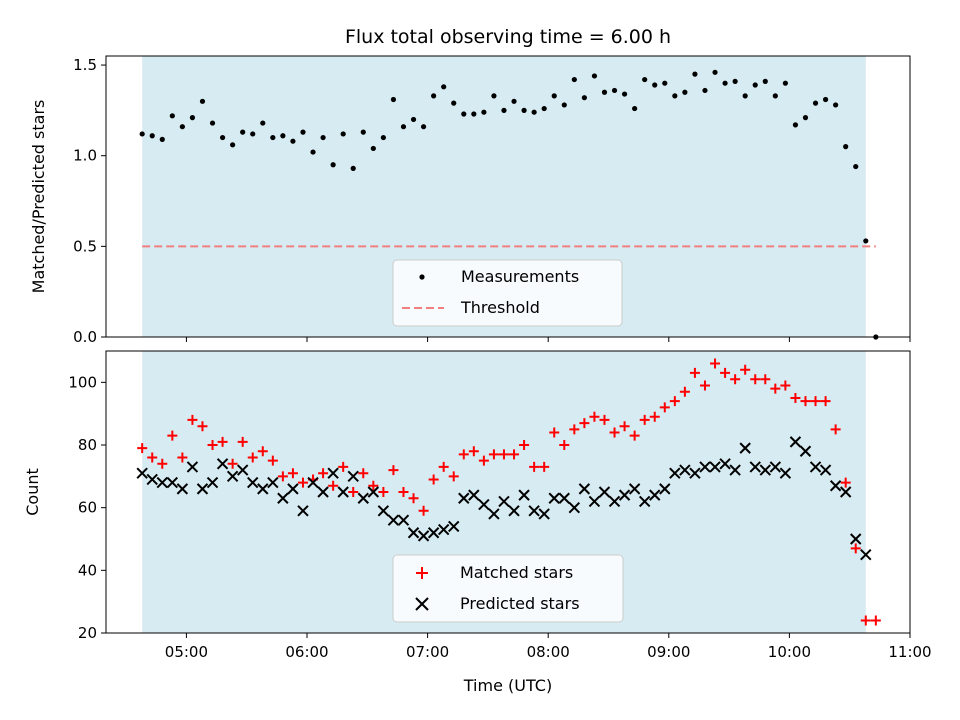  I want to click on top-y-ticks: 0.0 0.5 1.0 1.5, so click(89, 201).